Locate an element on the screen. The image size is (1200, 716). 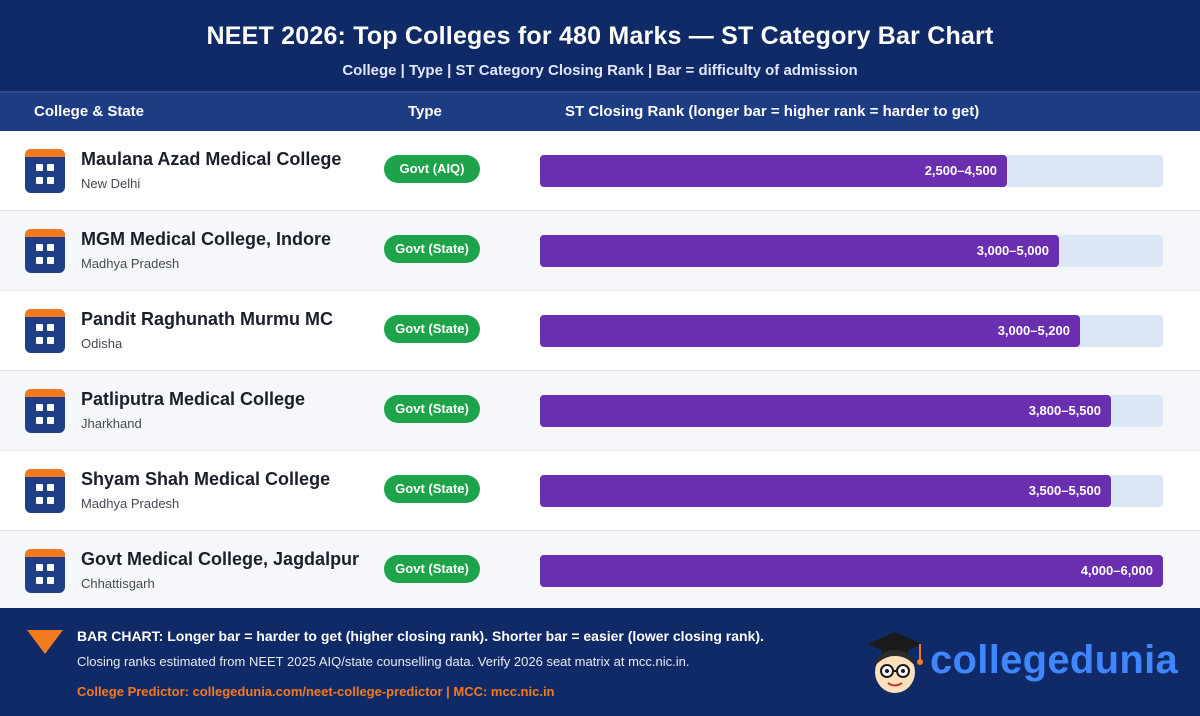
rank-bar-label: 4,000–6,000 is located at coordinates (1116, 570).